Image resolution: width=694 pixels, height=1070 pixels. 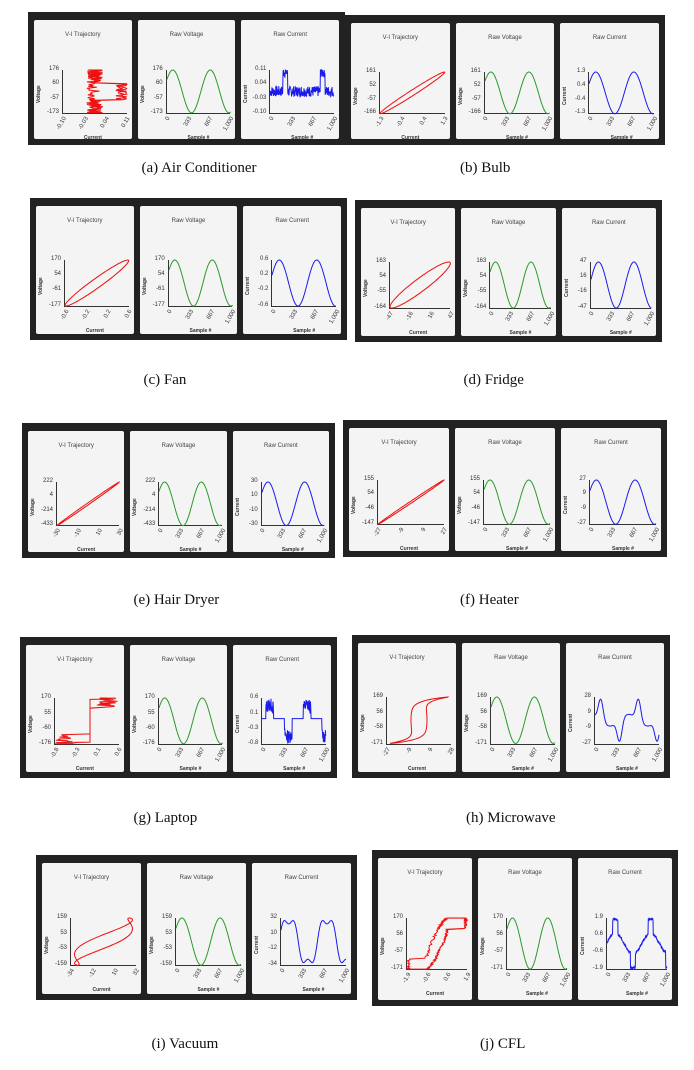 I want to click on x-tick-label: -47, so click(x=390, y=316).